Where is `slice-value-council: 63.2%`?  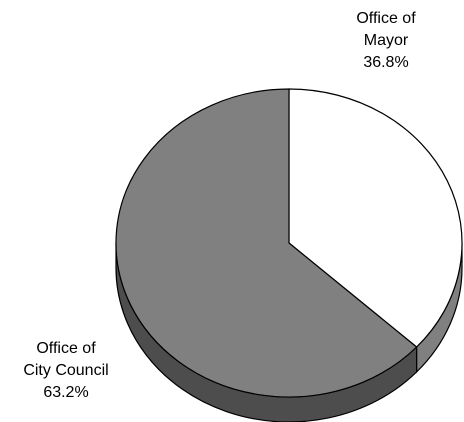
slice-value-council: 63.2% is located at coordinates (66, 392).